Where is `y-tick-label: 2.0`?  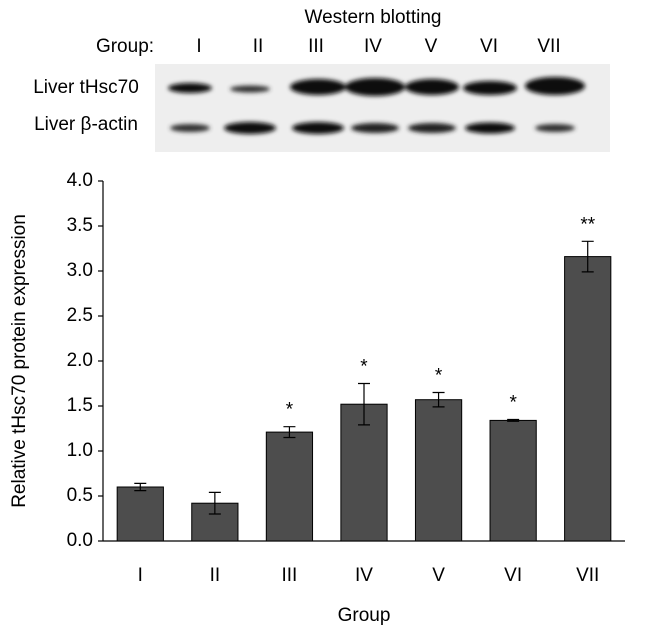 y-tick-label: 2.0 is located at coordinates (80, 360).